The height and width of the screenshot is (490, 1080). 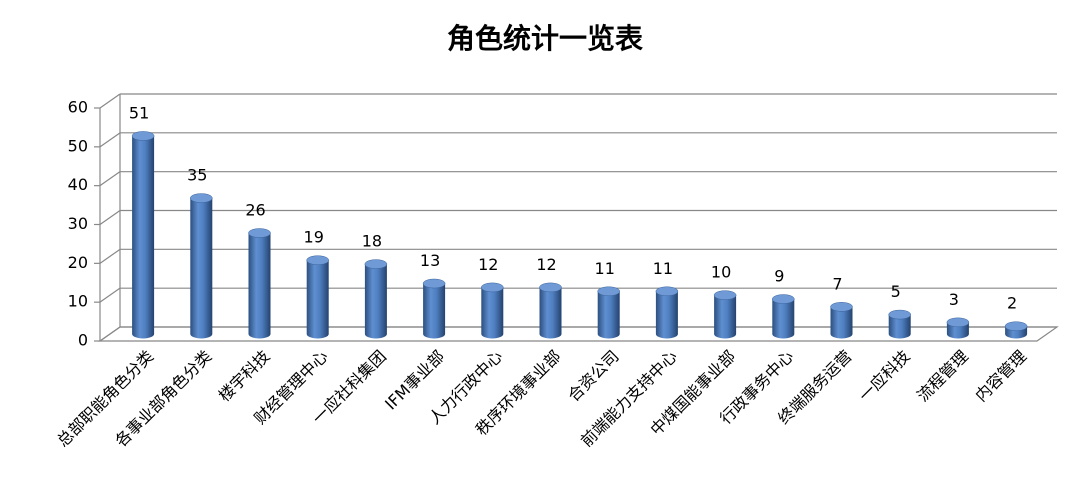 I want to click on x-tick-label: 内容管理, so click(x=1000, y=376).